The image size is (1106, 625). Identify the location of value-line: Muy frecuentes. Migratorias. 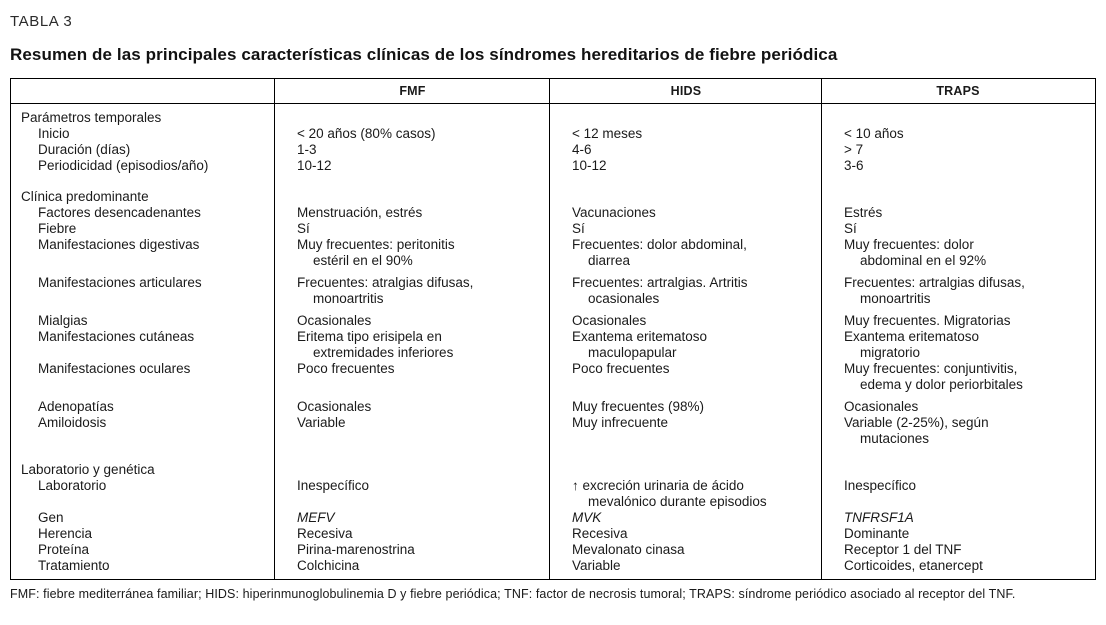
(927, 320).